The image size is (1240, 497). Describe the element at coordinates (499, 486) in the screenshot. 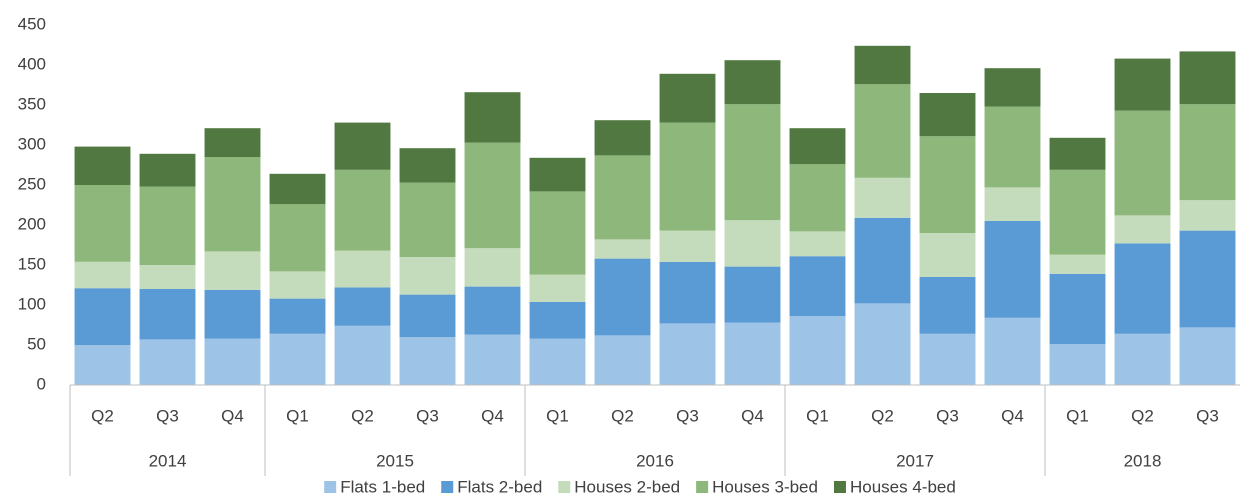

I see `legend-label: Flats 2-bed` at that location.